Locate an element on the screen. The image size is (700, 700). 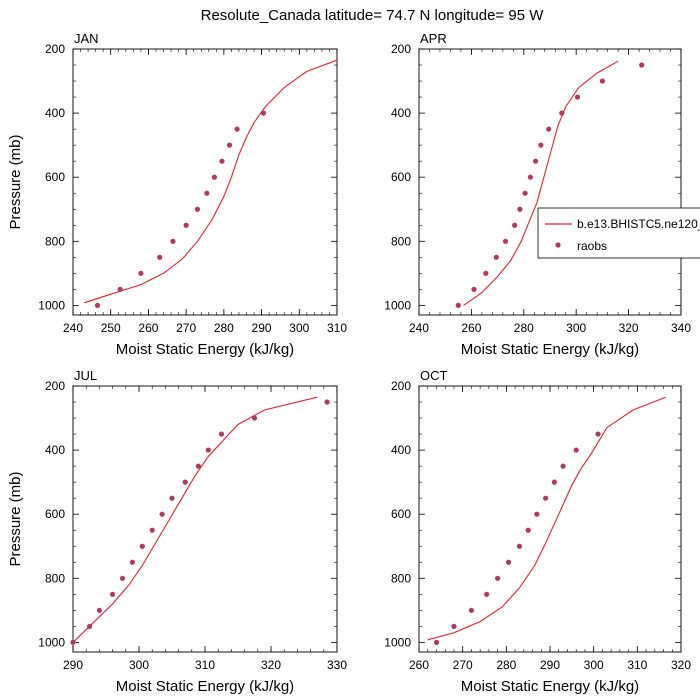
panel-label: JAN is located at coordinates (86, 38).